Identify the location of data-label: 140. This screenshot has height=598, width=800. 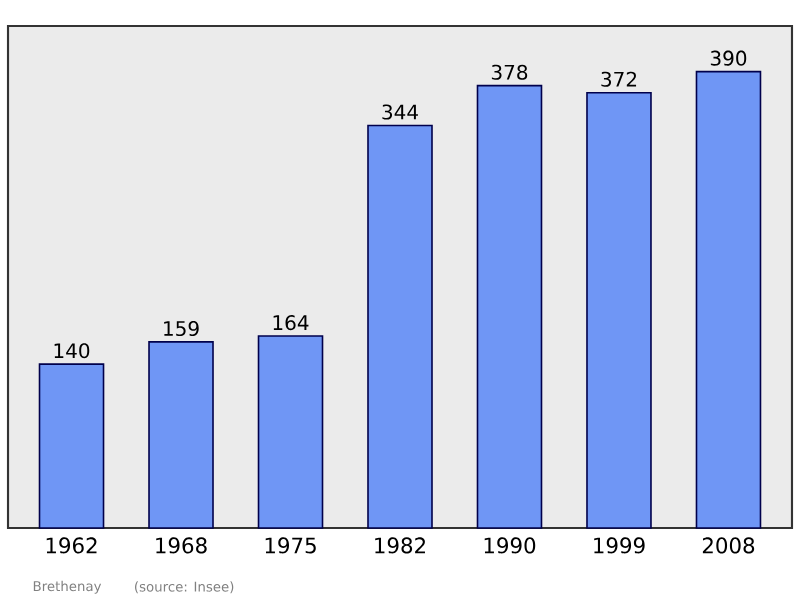
(72, 351).